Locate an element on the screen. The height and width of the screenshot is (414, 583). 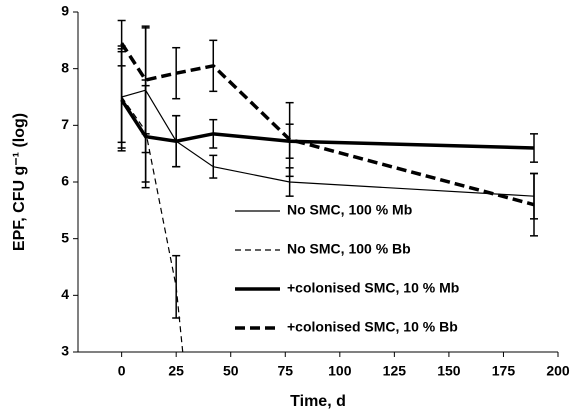
error-bar is located at coordinates (145, 80).